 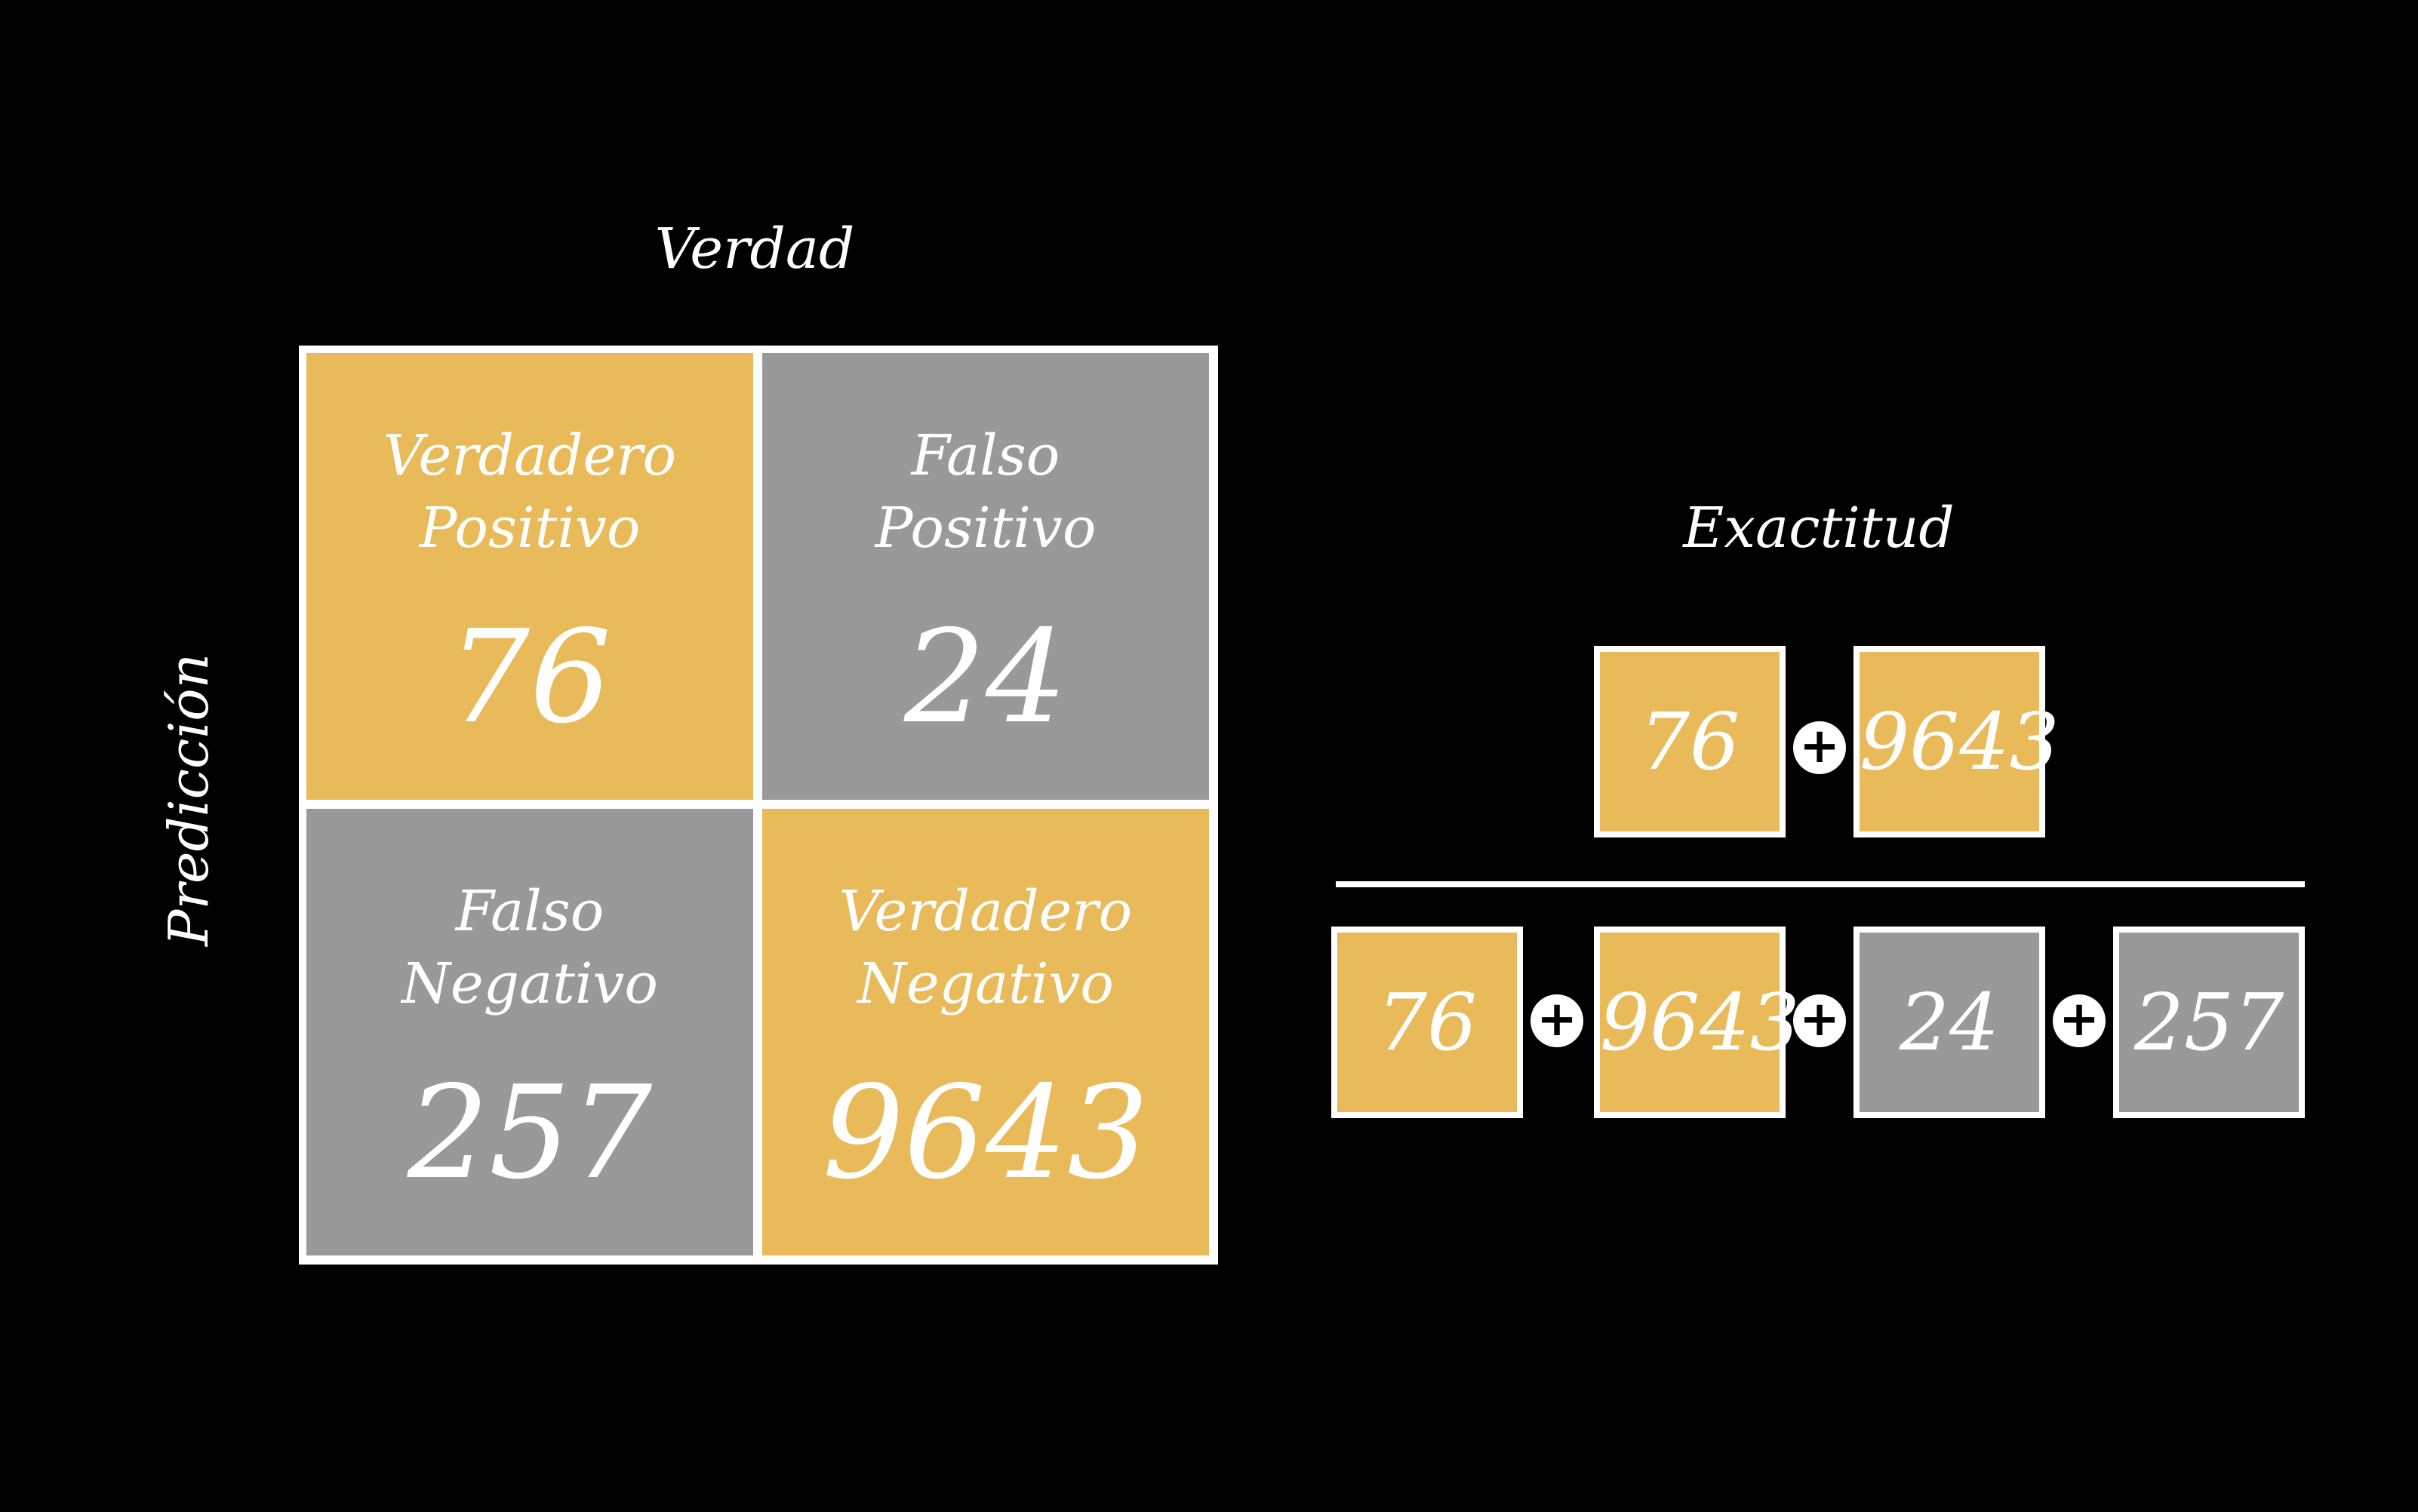 I want to click on denominator-false-negative-box: 257, so click(x=2209, y=1022).